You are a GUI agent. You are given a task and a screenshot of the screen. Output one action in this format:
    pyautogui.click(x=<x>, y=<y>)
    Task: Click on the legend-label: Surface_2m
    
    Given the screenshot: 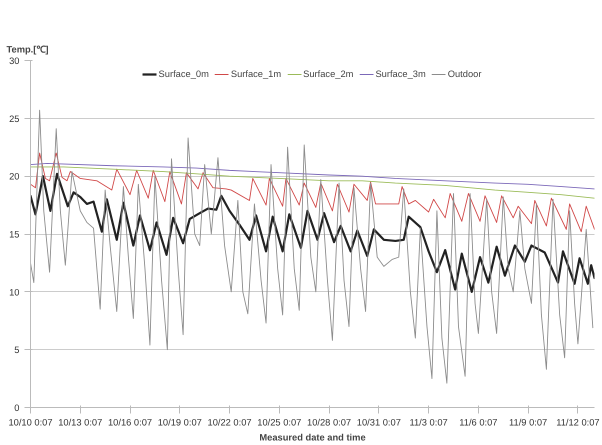 What is the action you would take?
    pyautogui.click(x=328, y=74)
    